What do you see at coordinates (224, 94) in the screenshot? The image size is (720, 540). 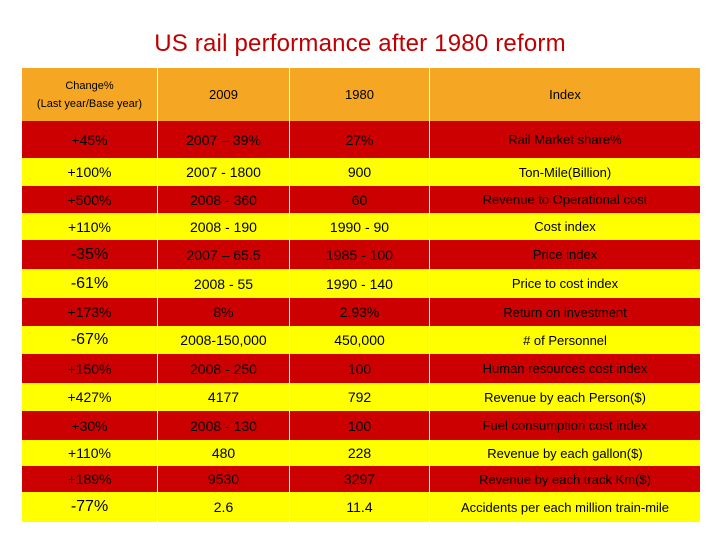 I see `header-2009: 2009` at bounding box center [224, 94].